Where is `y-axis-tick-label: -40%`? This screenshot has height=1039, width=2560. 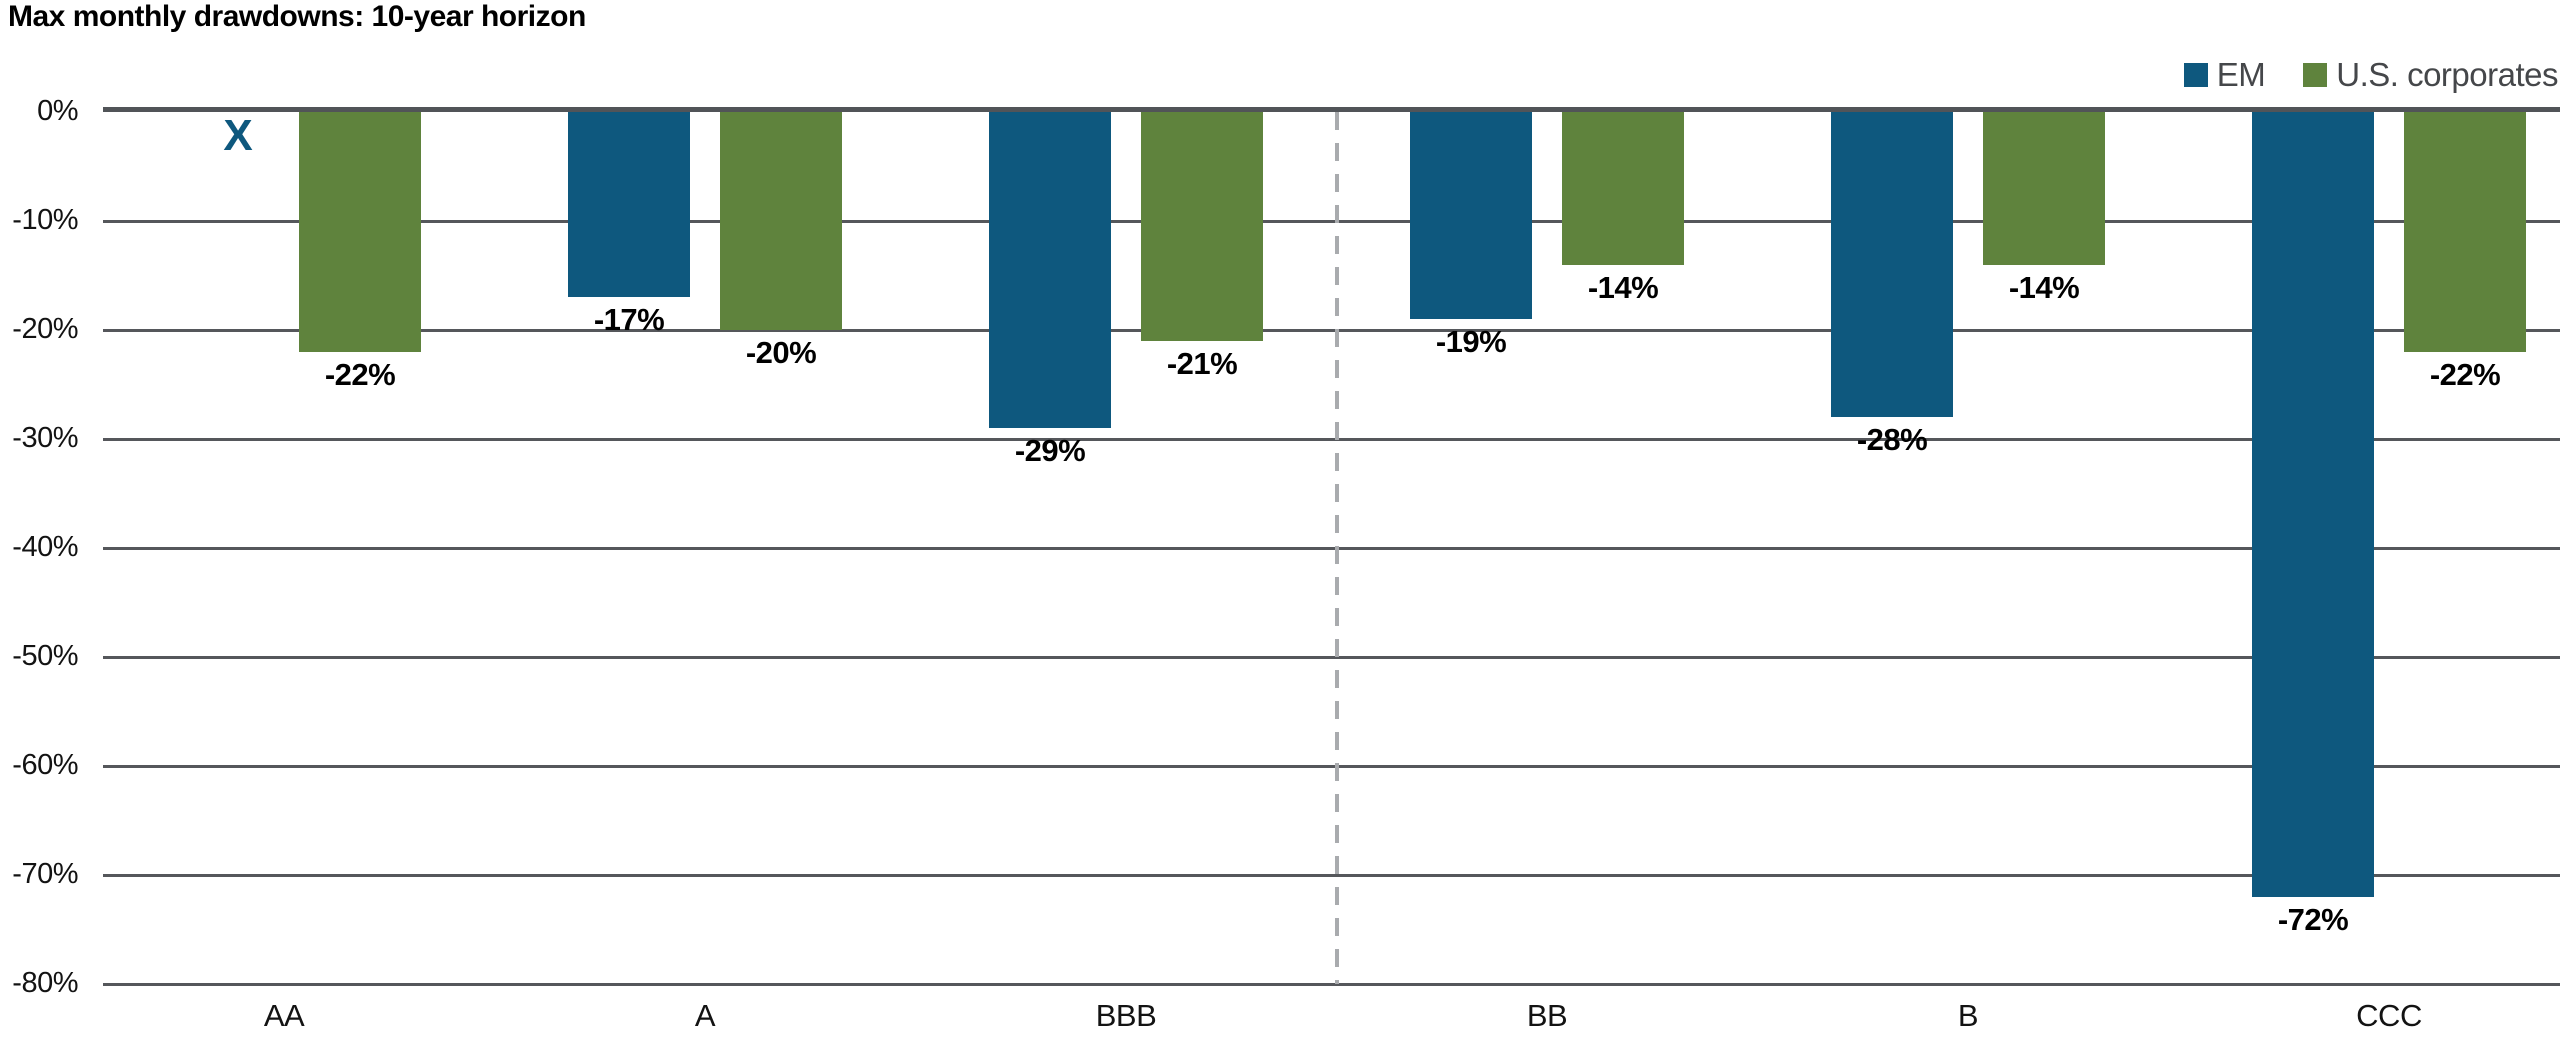
y-axis-tick-label: -40% is located at coordinates (45, 547).